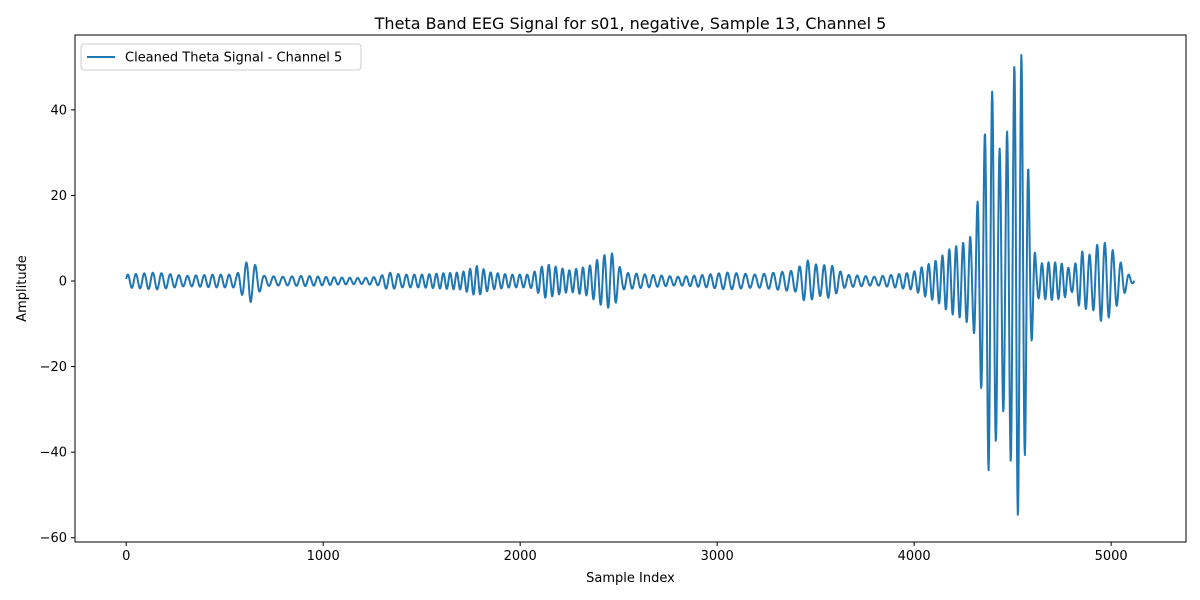 The image size is (1200, 600). What do you see at coordinates (323, 556) in the screenshot?
I see `x-tick-label: 1000` at bounding box center [323, 556].